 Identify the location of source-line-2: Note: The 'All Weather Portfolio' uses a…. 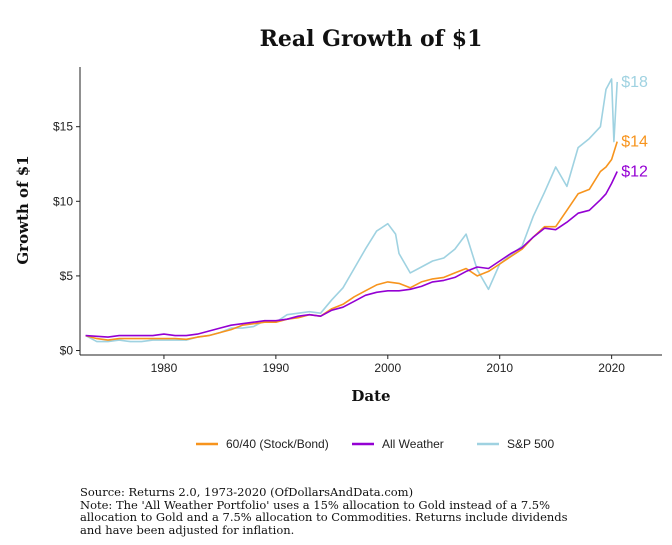
(315, 504).